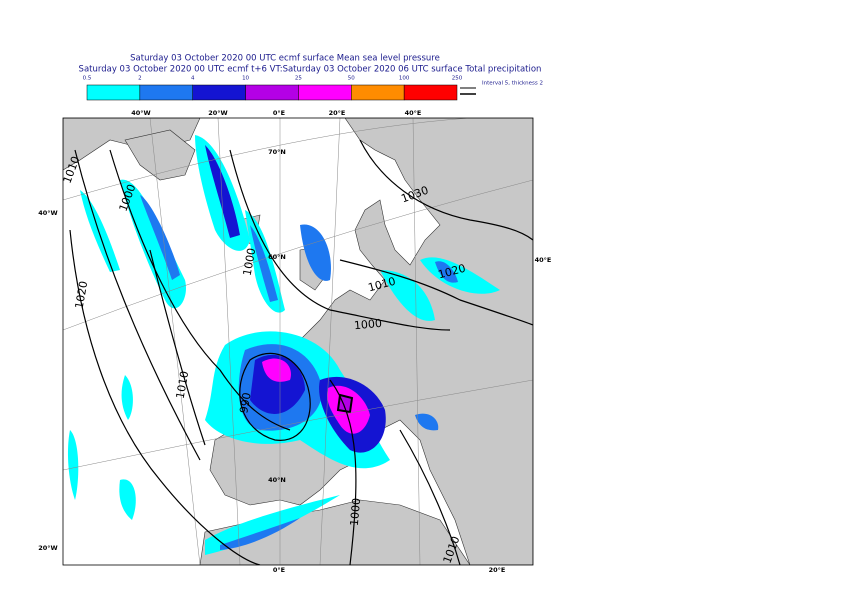  What do you see at coordinates (277, 152) in the screenshot?
I see `coordinate-label: 70°N` at bounding box center [277, 152].